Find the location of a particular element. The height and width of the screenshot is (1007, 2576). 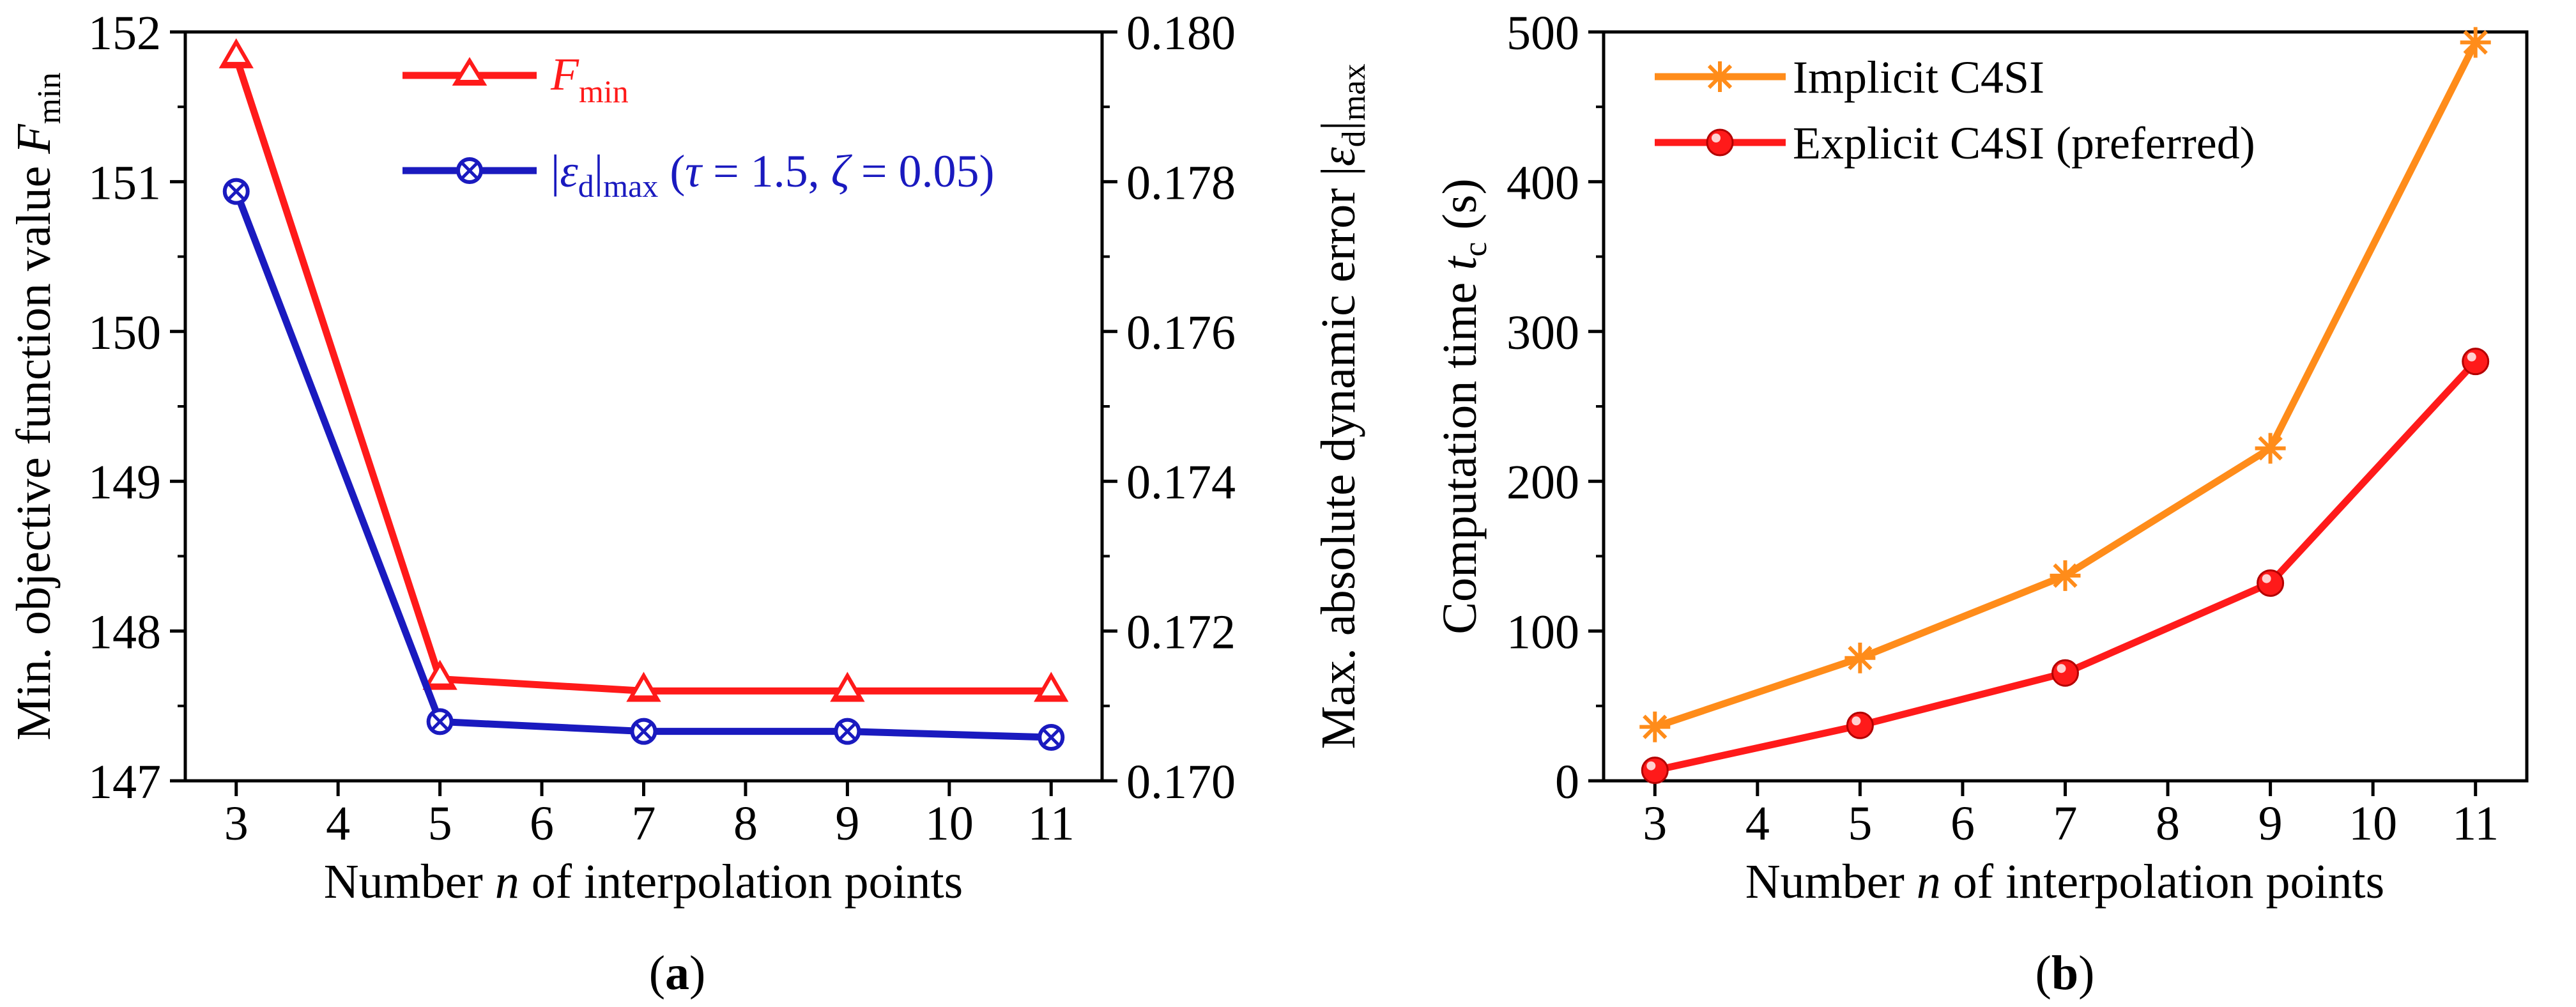

panel-b-x-tick-label: 11 is located at coordinates (2475, 824).